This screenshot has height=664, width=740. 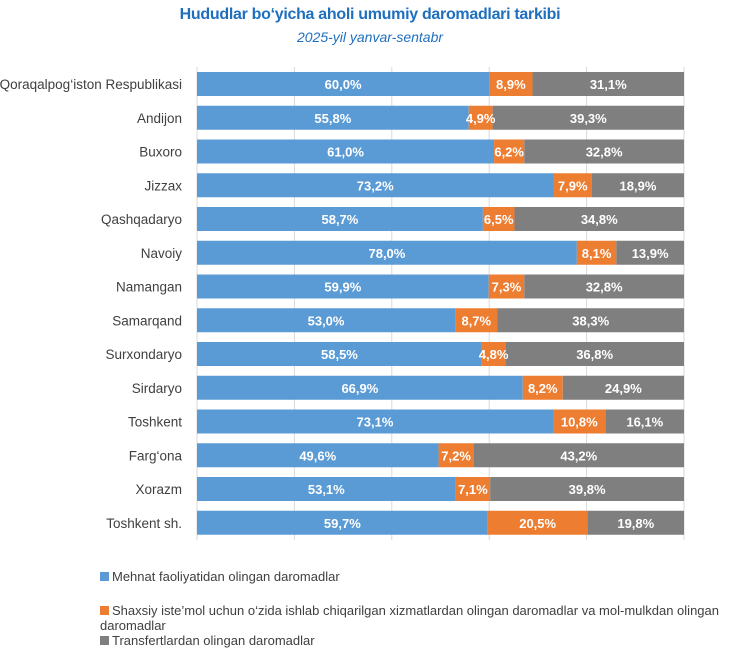 I want to click on data-label: 8,9%, so click(x=511, y=84).